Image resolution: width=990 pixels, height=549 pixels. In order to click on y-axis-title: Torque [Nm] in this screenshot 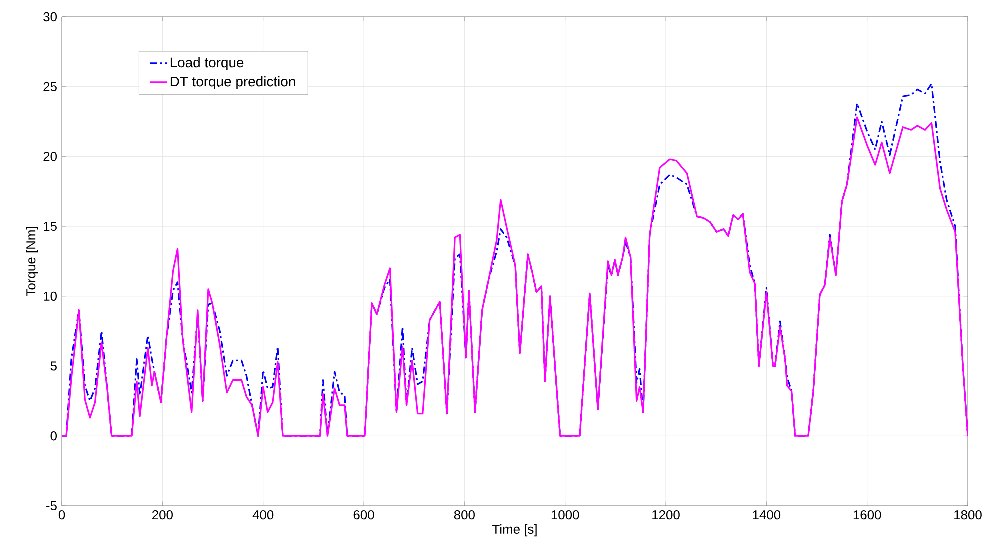, I will do `click(32, 261)`.